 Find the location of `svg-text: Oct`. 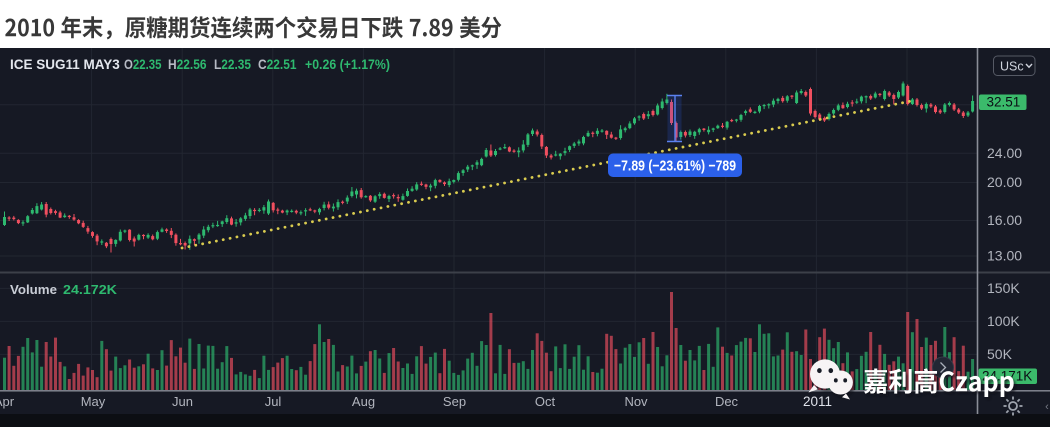

svg-text: Oct is located at coordinates (545, 401).